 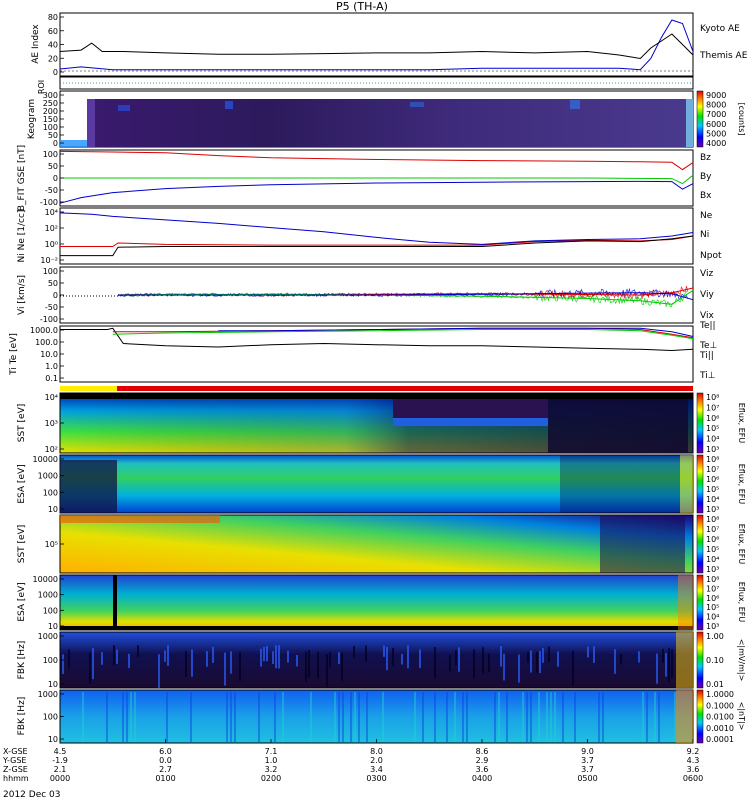 What do you see at coordinates (700, 602) in the screenshot?
I see `esa-elec-colorbar` at bounding box center [700, 602].